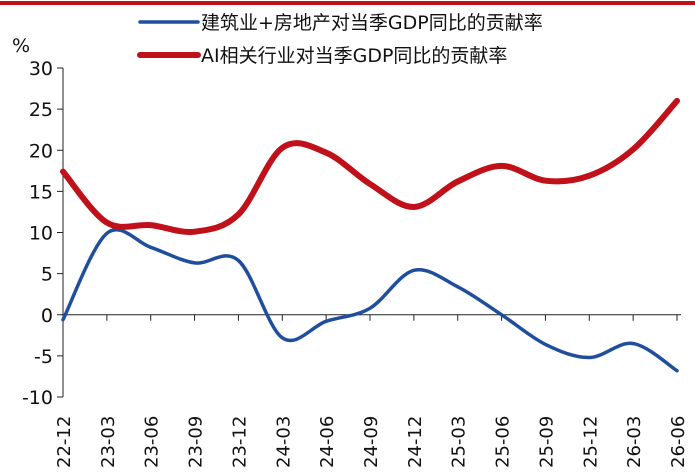 The height and width of the screenshot is (473, 695). What do you see at coordinates (239, 442) in the screenshot?
I see `x-tick-label: 23-12` at bounding box center [239, 442].